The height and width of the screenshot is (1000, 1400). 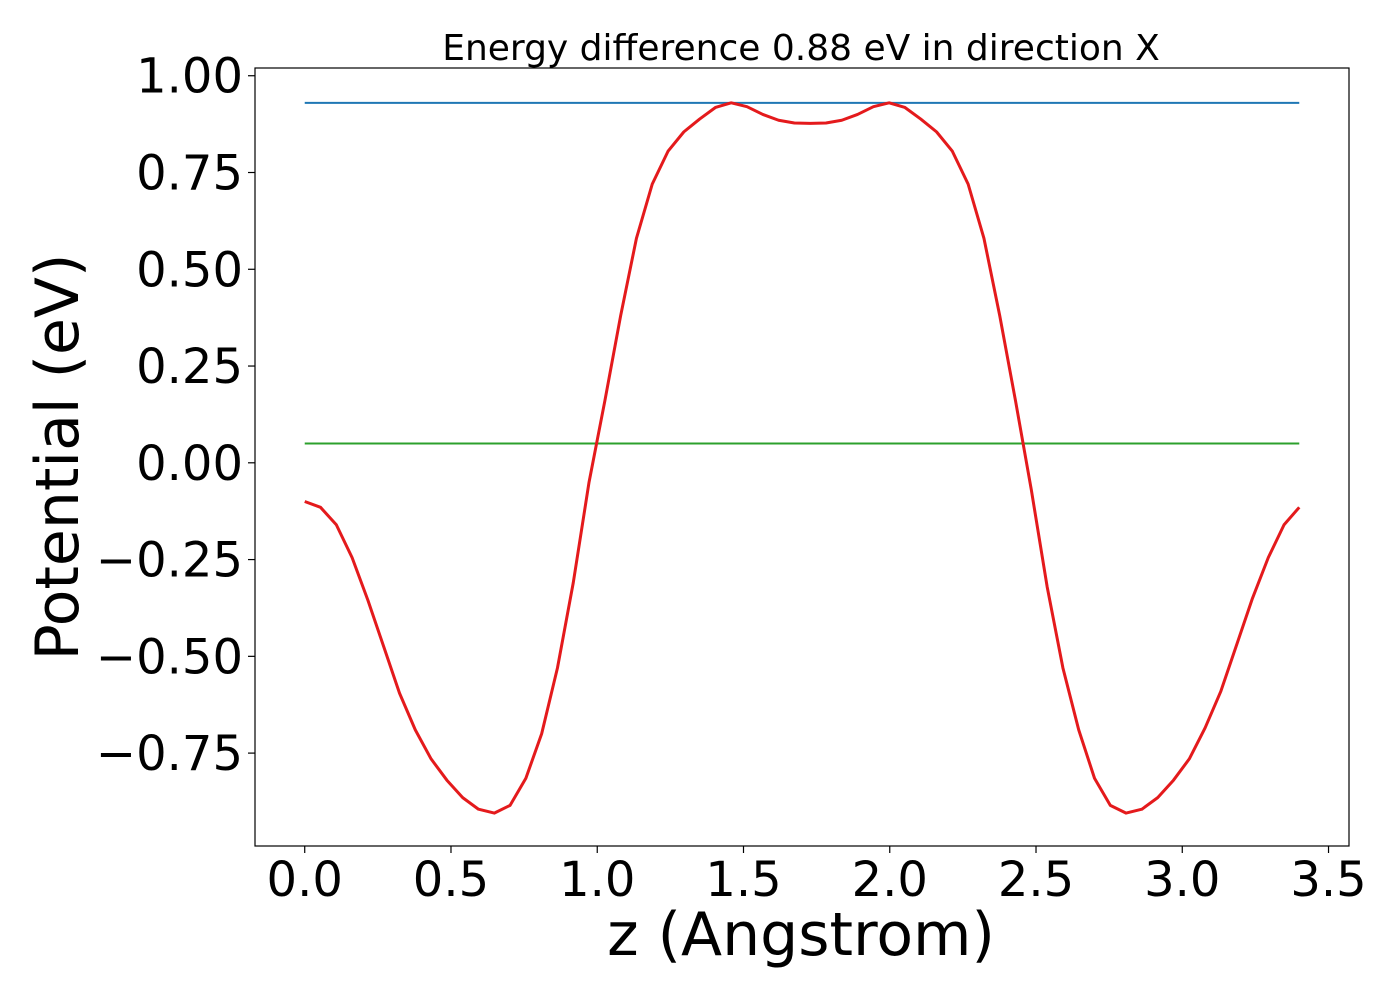 I want to click on x-tick-label: 2.0, so click(x=890, y=880).